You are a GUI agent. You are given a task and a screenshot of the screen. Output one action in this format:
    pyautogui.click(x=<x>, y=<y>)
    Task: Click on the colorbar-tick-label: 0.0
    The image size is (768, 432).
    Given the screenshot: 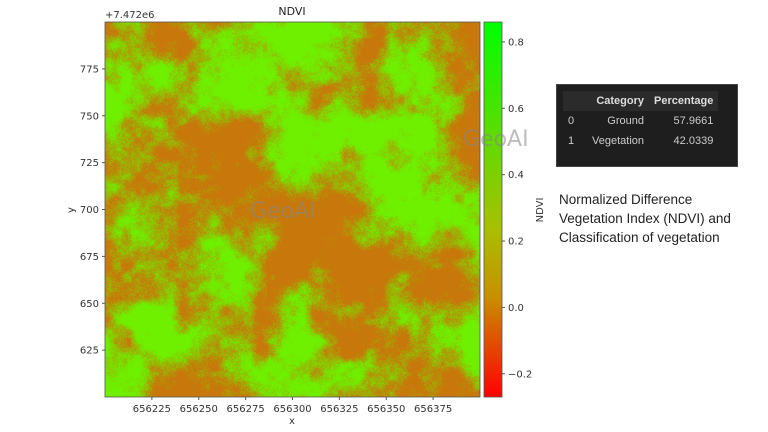 What is the action you would take?
    pyautogui.click(x=516, y=308)
    